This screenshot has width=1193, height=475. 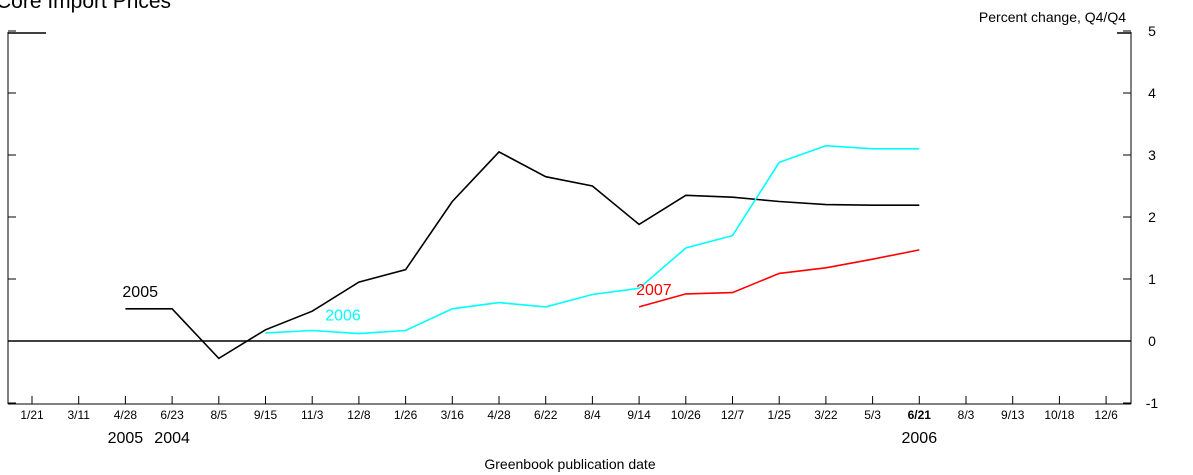 What do you see at coordinates (1013, 415) in the screenshot?
I see `x-tick-label: 9/13` at bounding box center [1013, 415].